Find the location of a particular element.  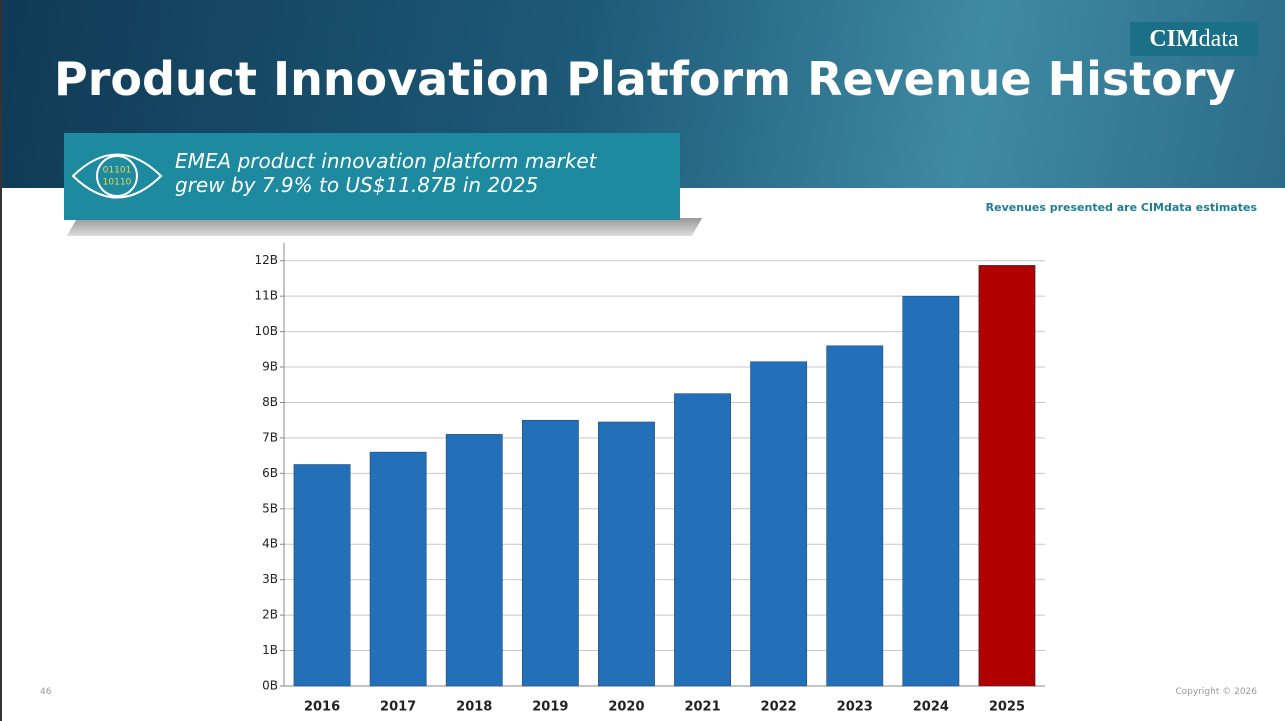

y-tick-label: 6B is located at coordinates (270, 473).